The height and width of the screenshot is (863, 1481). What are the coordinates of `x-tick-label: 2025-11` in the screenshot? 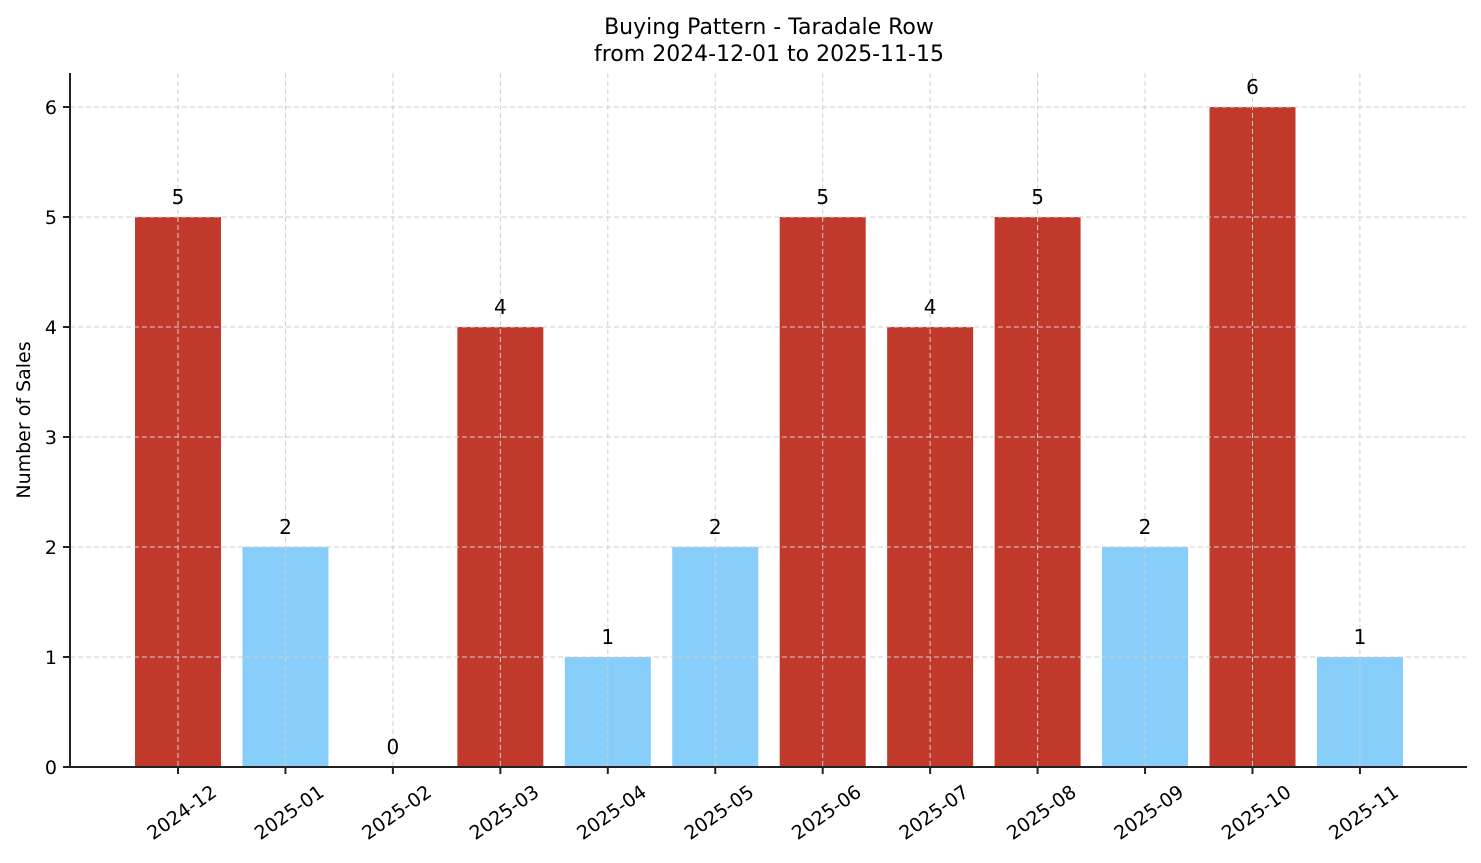 It's located at (1364, 813).